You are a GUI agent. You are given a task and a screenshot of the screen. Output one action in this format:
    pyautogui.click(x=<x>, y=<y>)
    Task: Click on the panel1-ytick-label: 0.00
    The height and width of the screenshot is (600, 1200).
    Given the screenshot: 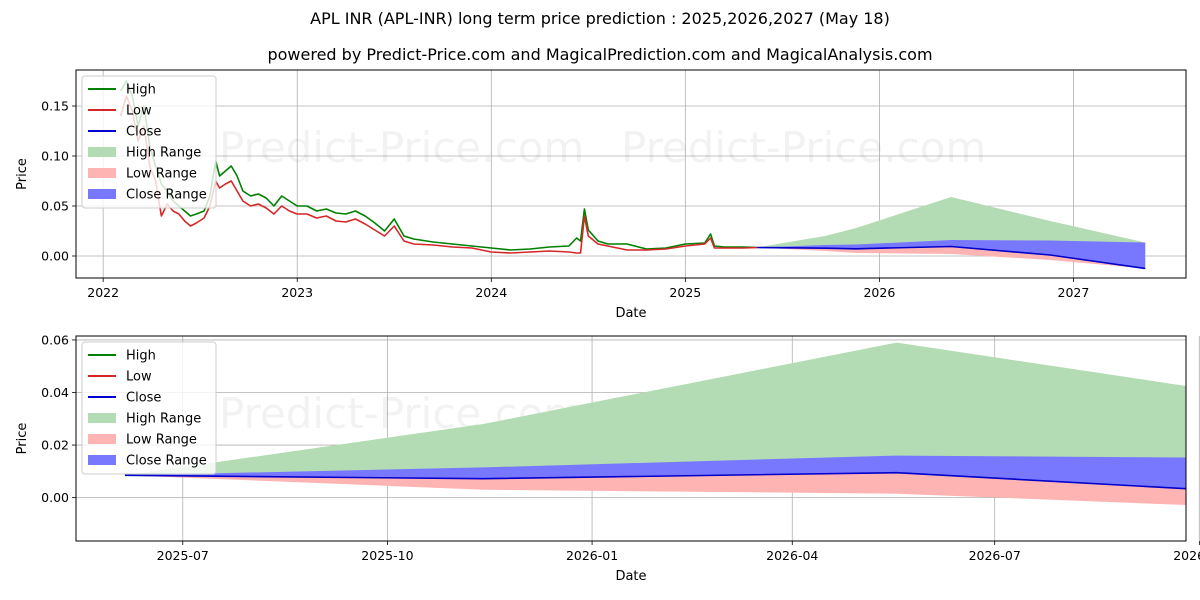 What is the action you would take?
    pyautogui.click(x=55, y=256)
    